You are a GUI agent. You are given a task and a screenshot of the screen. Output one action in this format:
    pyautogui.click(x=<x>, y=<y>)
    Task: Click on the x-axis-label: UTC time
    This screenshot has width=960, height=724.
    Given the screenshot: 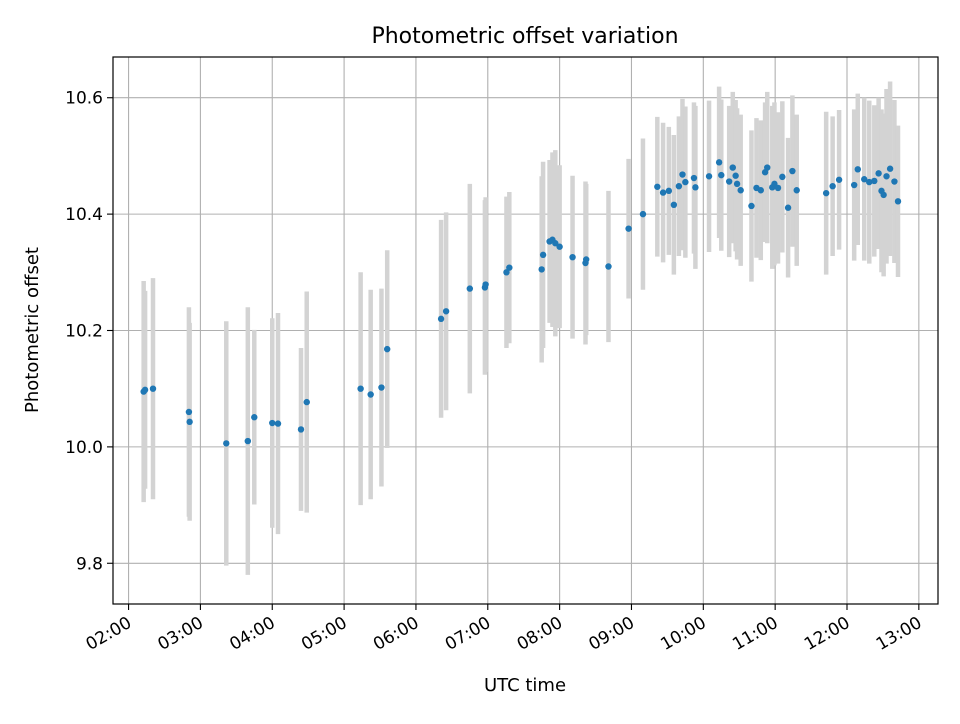 What is the action you would take?
    pyautogui.click(x=525, y=685)
    